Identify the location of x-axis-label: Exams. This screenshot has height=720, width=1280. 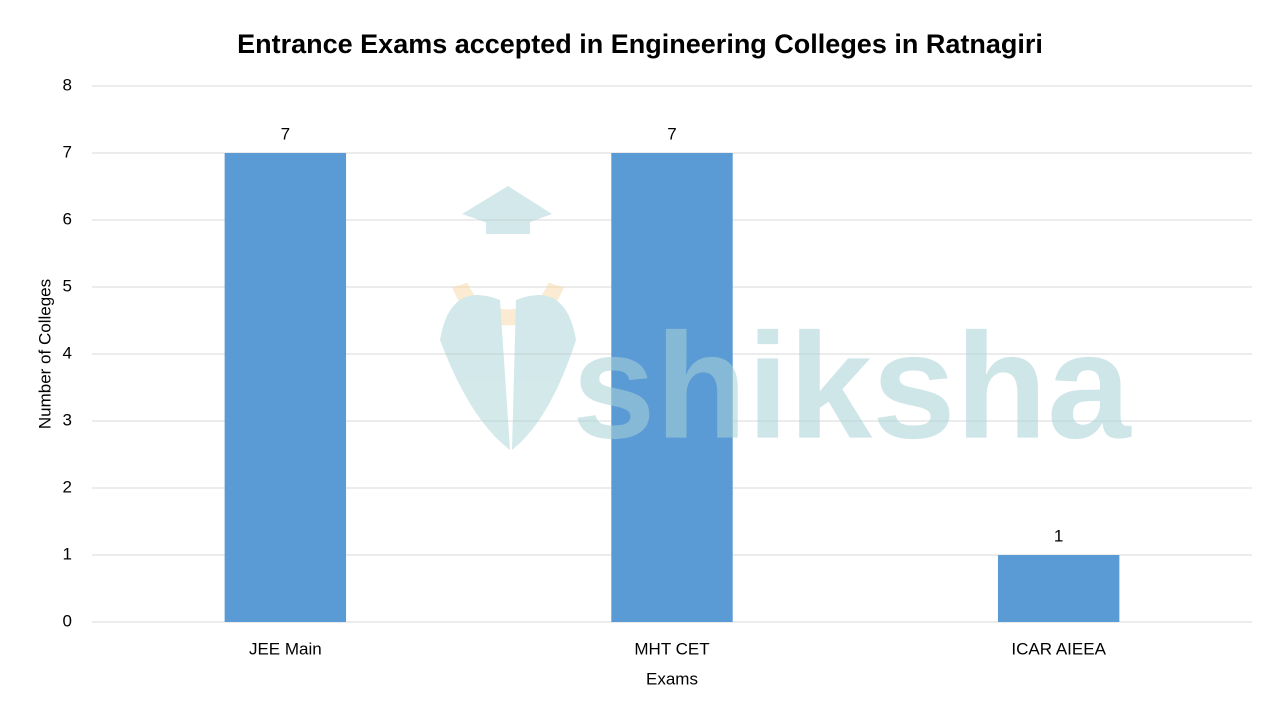
(672, 678).